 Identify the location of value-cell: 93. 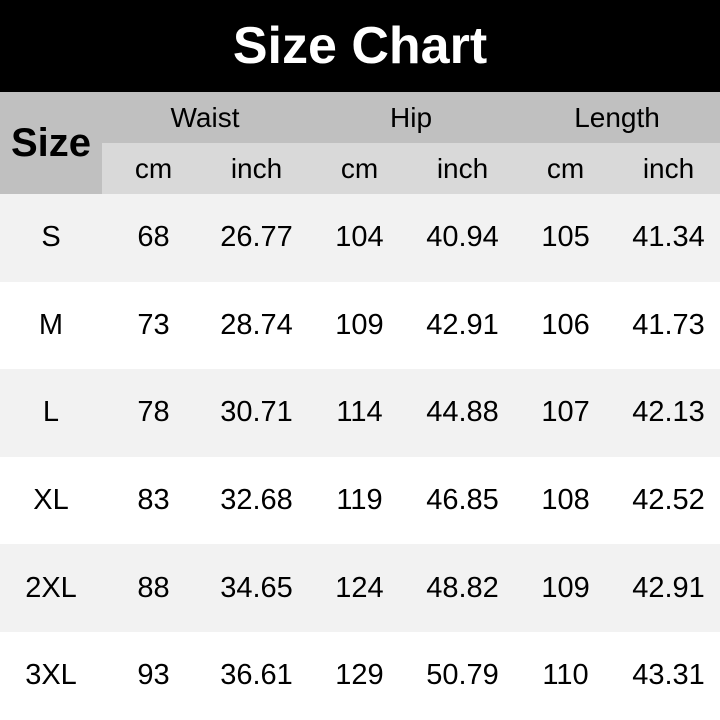
(153, 675).